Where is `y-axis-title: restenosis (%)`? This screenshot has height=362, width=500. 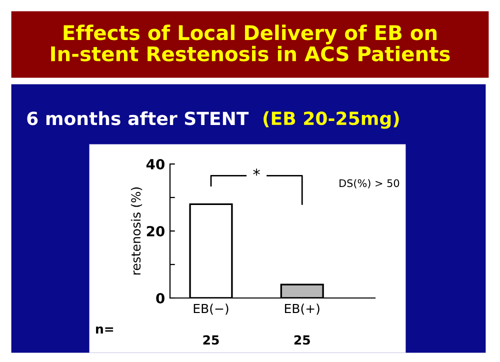
y-axis-title: restenosis (%) is located at coordinates (136, 231).